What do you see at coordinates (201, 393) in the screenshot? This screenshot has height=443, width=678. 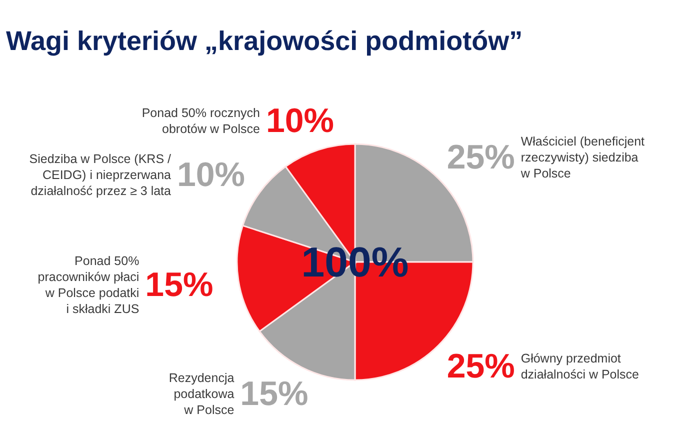 I see `slice-label: Rezydencja podatkowa w Polsce` at bounding box center [201, 393].